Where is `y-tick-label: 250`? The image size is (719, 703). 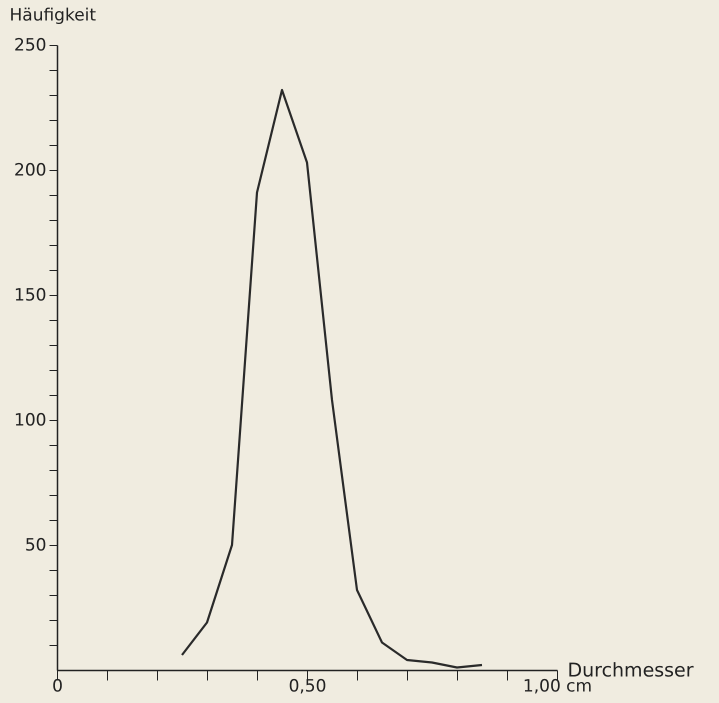 y-tick-label: 250 is located at coordinates (30, 46).